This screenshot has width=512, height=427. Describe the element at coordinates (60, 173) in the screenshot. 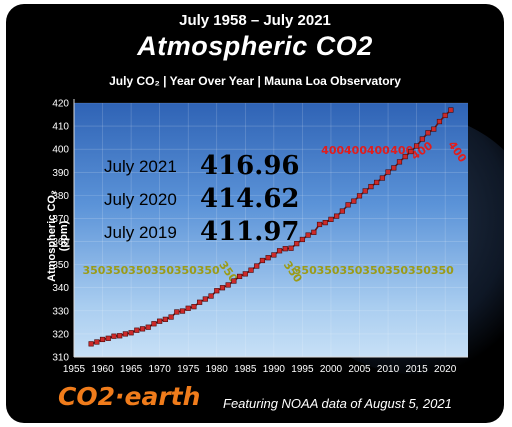

I see `y-tick-label: 390` at that location.